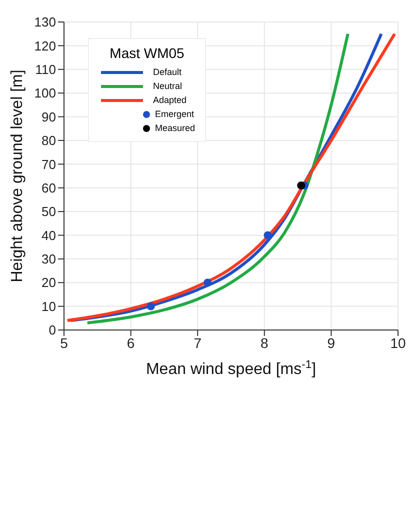  What do you see at coordinates (170, 100) in the screenshot?
I see `legend-label: Adapted` at bounding box center [170, 100].